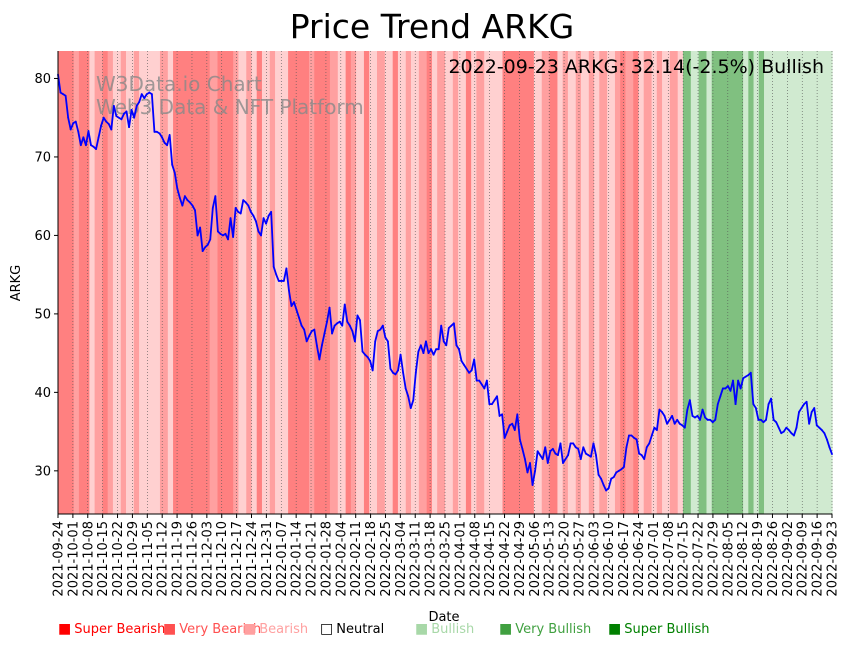  What do you see at coordinates (212, 629) in the screenshot?
I see `legend-item: ■ Very Bearish` at bounding box center [212, 629].